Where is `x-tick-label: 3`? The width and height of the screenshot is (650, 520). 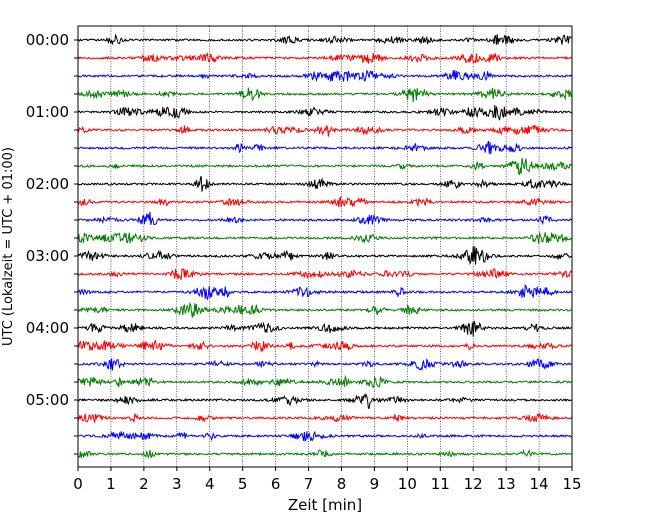
x-tick-label: 3 is located at coordinates (177, 484).